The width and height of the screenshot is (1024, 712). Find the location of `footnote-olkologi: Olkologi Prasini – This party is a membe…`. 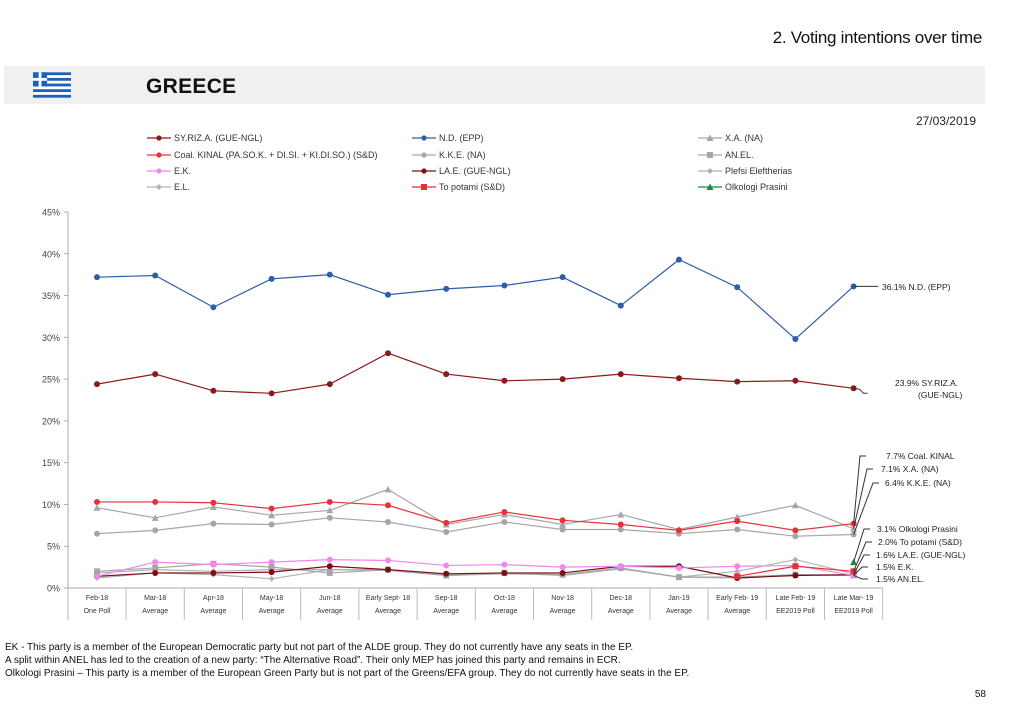

footnote-olkologi: Olkologi Prasini – This party is a membe… is located at coordinates (347, 673).